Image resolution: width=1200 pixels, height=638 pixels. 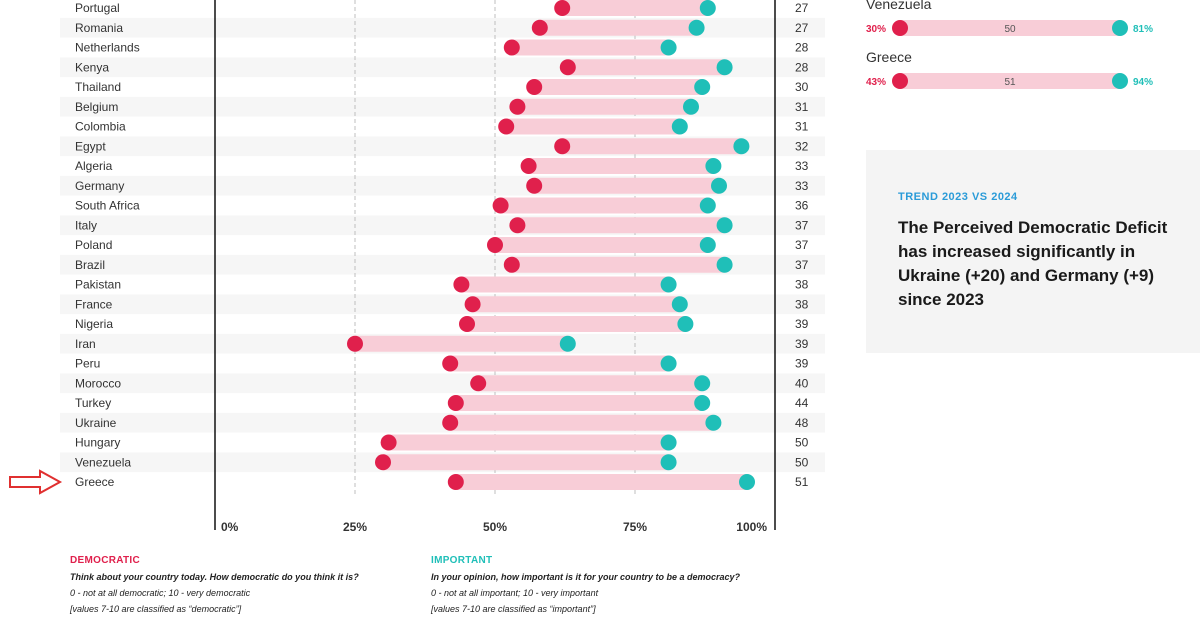 I want to click on detail-country-label: Venezuela, so click(x=899, y=6).